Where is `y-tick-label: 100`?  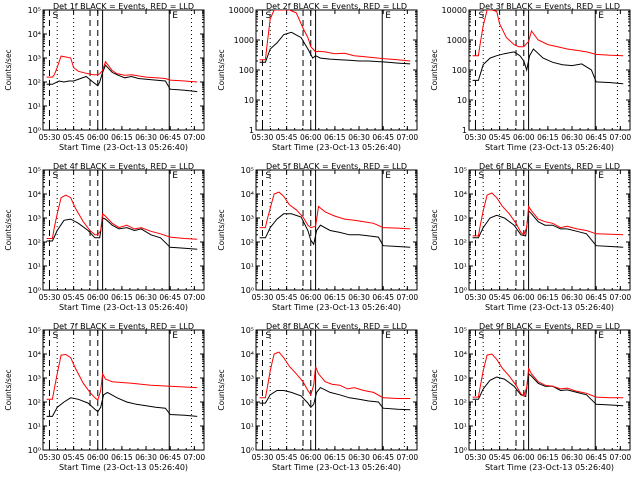 y-tick-label: 100 is located at coordinates (459, 70).